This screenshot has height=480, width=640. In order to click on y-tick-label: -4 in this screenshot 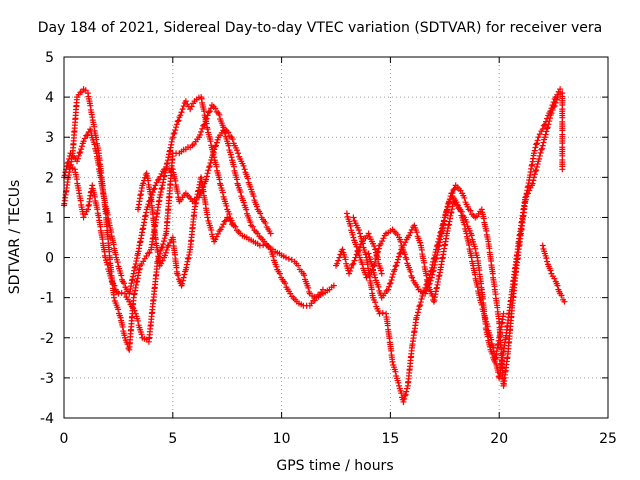, I will do `click(47, 419)`.